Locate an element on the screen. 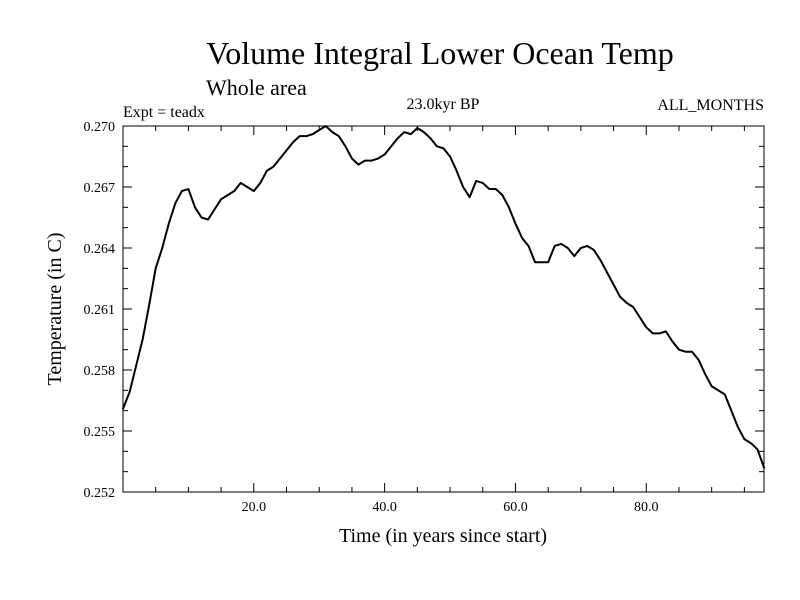 The height and width of the screenshot is (600, 800). y-tick-label: 0.264 is located at coordinates (100, 249).